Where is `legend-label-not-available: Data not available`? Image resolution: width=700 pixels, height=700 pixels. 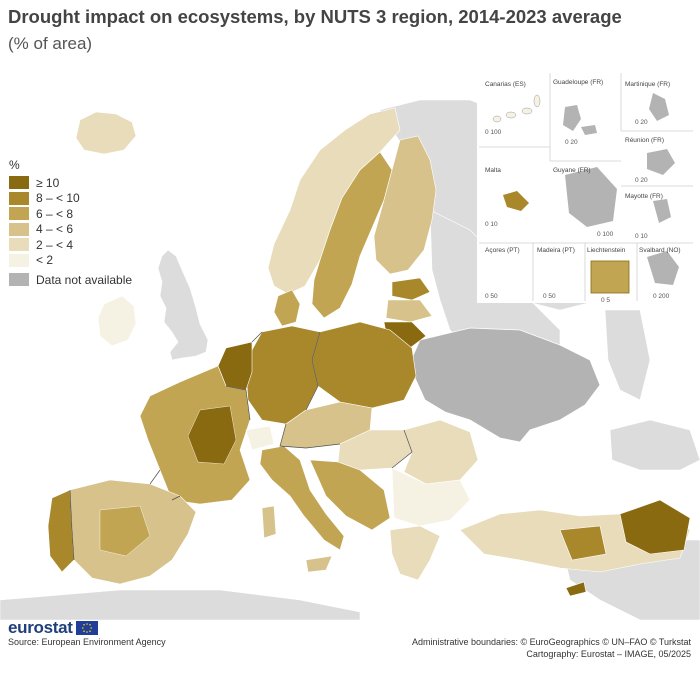
legend-label-not-available: Data not available is located at coordinates (84, 279).